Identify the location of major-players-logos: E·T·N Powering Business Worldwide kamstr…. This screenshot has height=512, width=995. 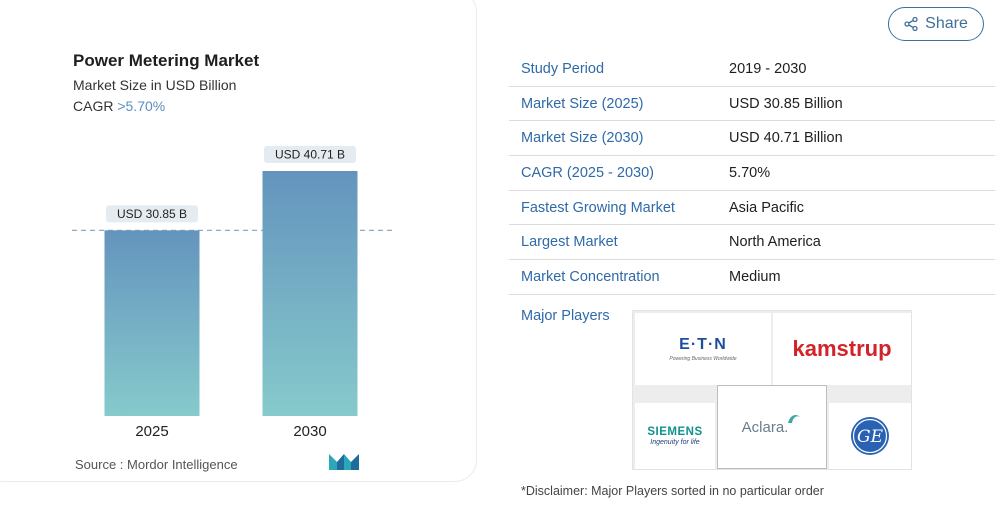
(772, 390).